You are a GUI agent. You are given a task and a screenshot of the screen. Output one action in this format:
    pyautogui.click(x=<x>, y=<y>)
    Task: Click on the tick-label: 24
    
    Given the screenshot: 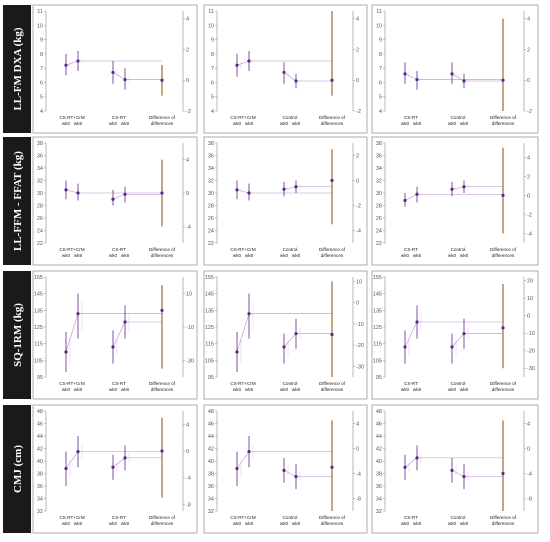 What is the action you would take?
    pyautogui.click(x=40, y=232)
    